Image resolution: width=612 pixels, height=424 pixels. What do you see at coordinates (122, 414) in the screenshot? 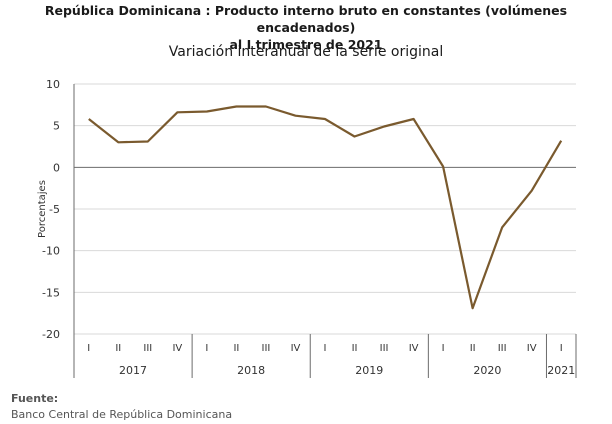
I see `source-text: Banco Central de República Dominicana` at bounding box center [122, 414].